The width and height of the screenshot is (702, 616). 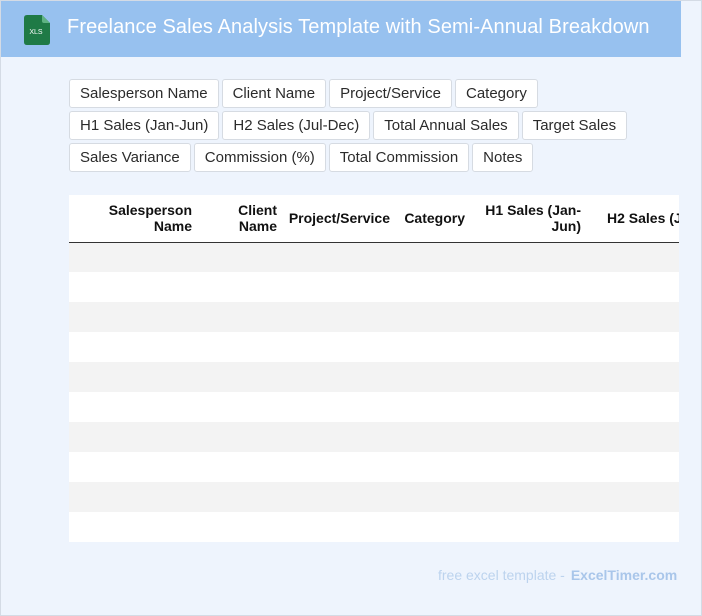 What do you see at coordinates (624, 575) in the screenshot?
I see `footer-brand-link: ExcelTimer.com` at bounding box center [624, 575].